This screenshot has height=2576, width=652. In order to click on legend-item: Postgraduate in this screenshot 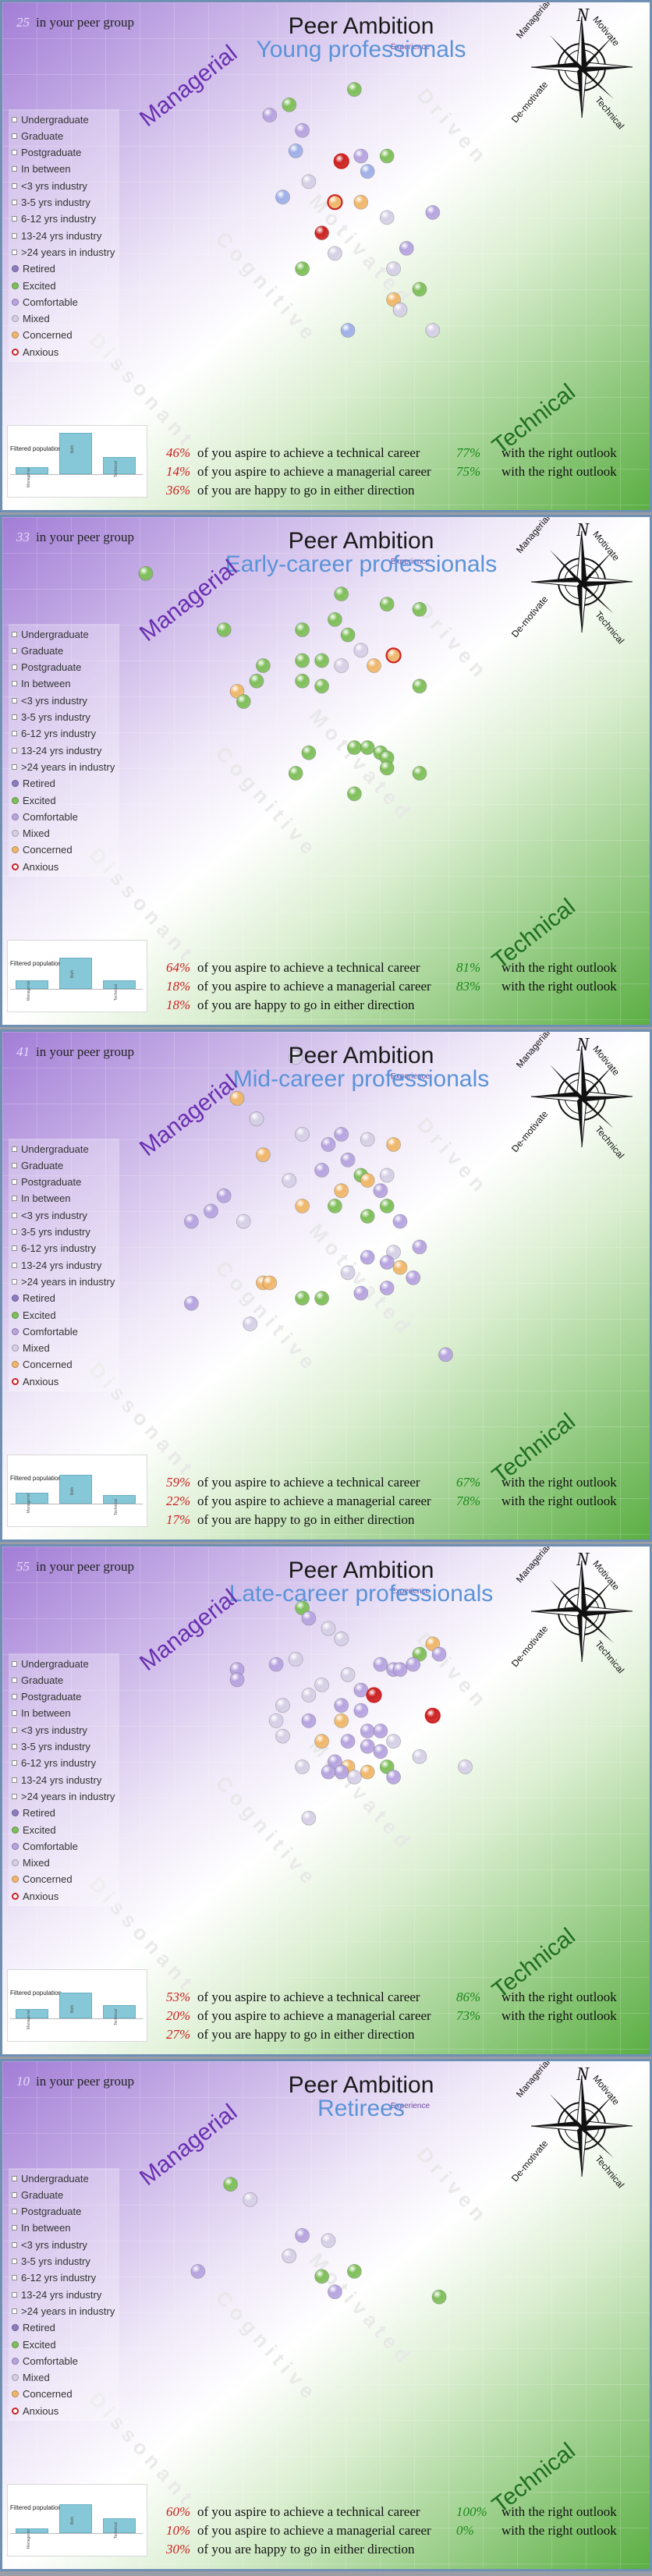, I will do `click(46, 1182)`.